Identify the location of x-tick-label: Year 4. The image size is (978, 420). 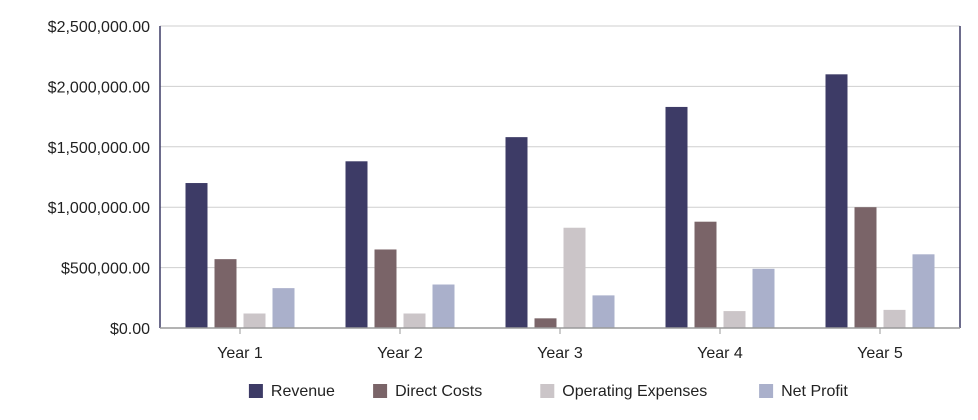
(720, 353).